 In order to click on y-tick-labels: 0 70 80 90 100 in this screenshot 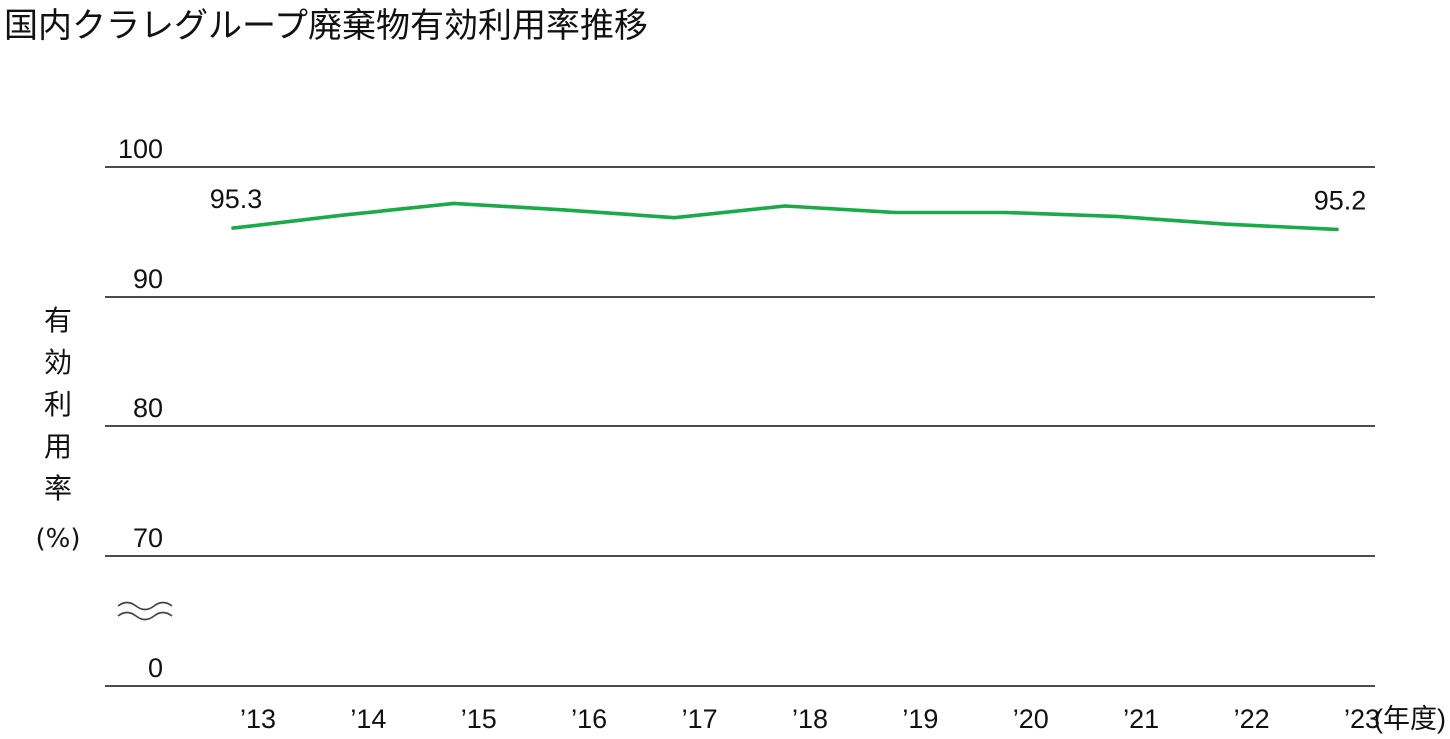, I will do `click(140, 408)`.